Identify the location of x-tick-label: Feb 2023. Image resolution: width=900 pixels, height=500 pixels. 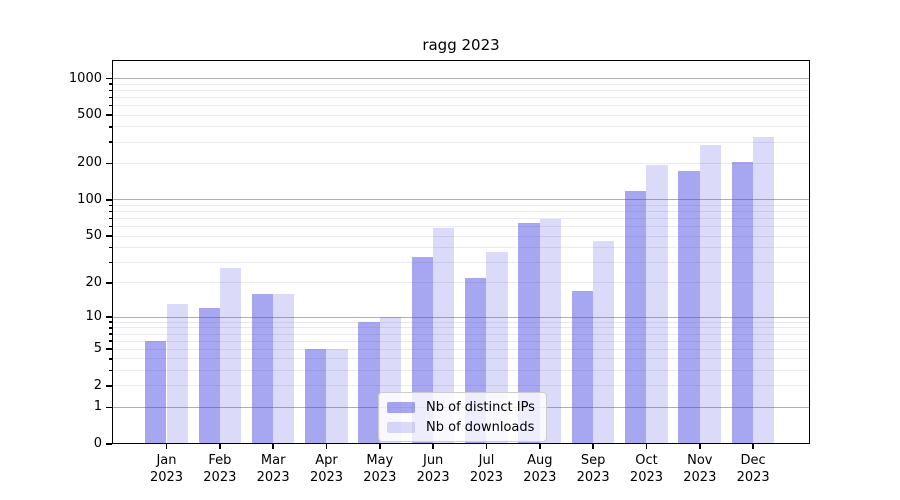
(220, 469).